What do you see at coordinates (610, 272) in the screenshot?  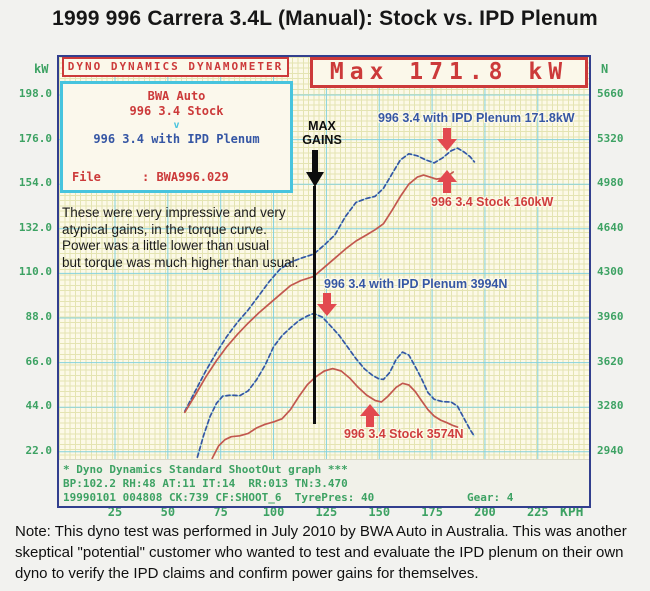 I see `axis-tick: 4300` at bounding box center [610, 272].